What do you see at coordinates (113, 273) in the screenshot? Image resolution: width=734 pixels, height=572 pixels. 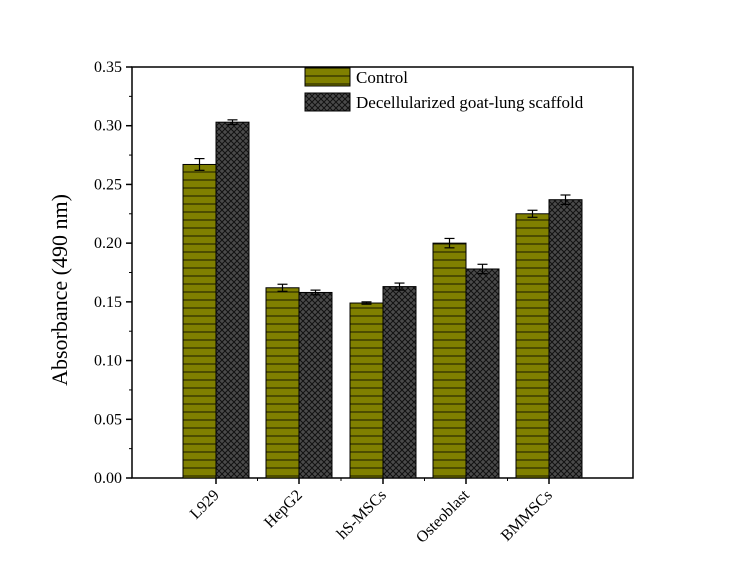 I see `y-axis: 0.00 0.05 0.10 0.15 0.20 0.25 0.30 0.35` at bounding box center [113, 273].